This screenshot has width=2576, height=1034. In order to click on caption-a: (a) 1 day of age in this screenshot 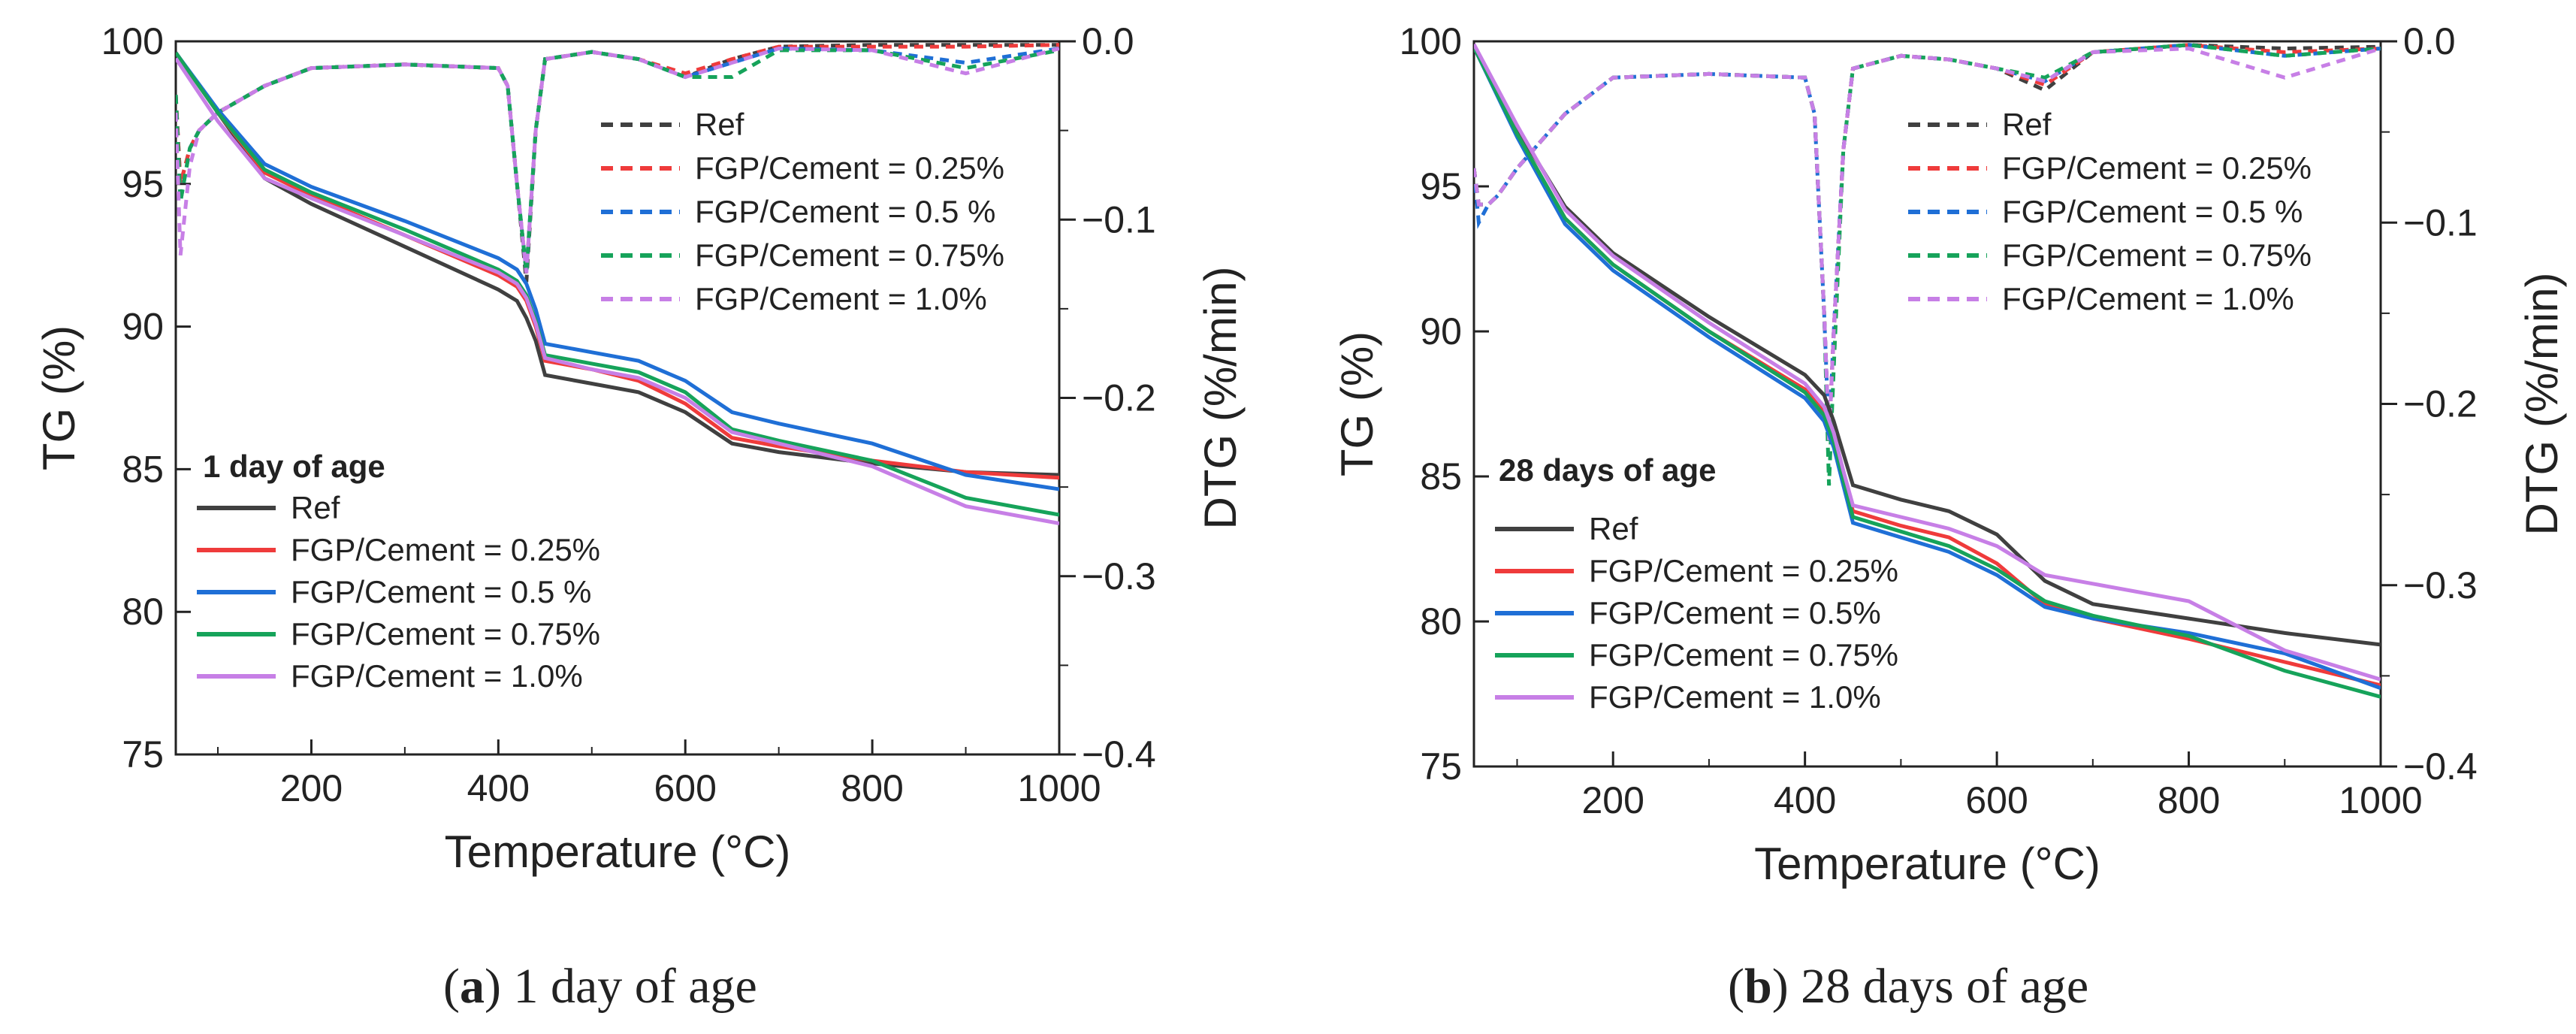, I will do `click(600, 986)`.